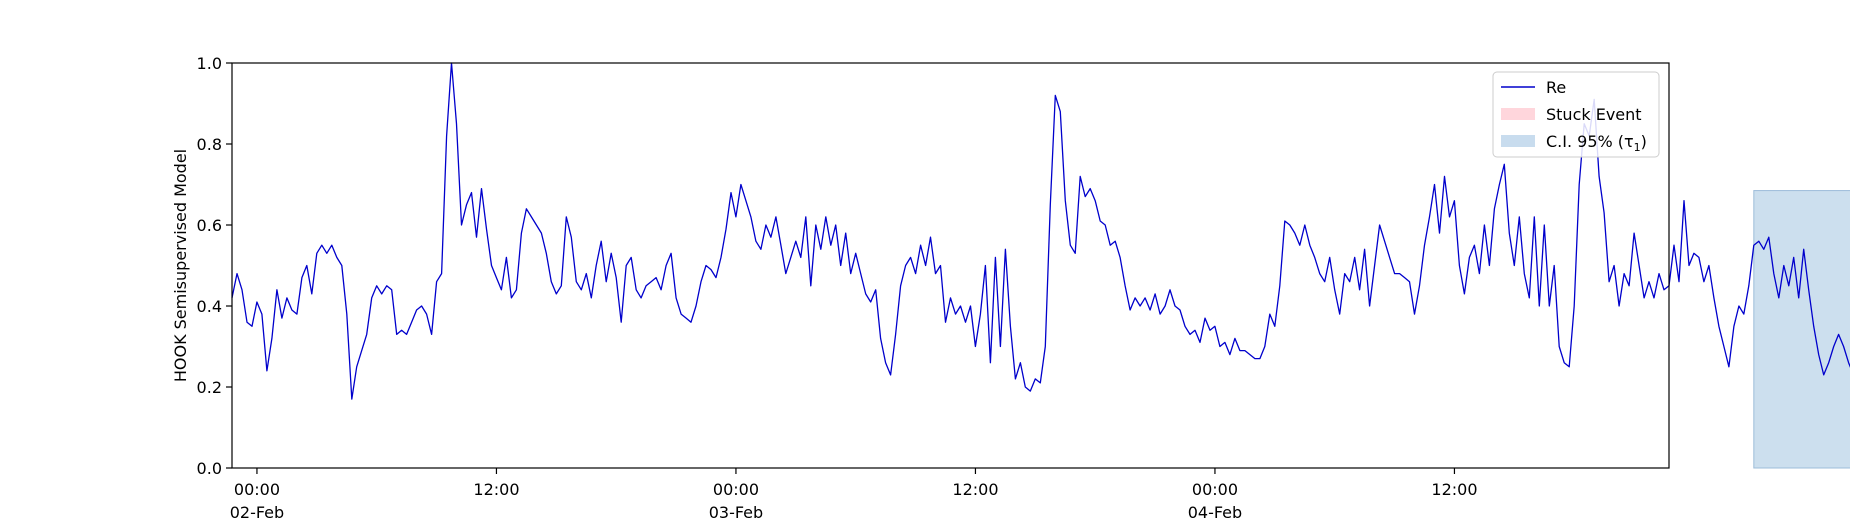  What do you see at coordinates (209, 225) in the screenshot?
I see `y-tick-label: 0.6` at bounding box center [209, 225].